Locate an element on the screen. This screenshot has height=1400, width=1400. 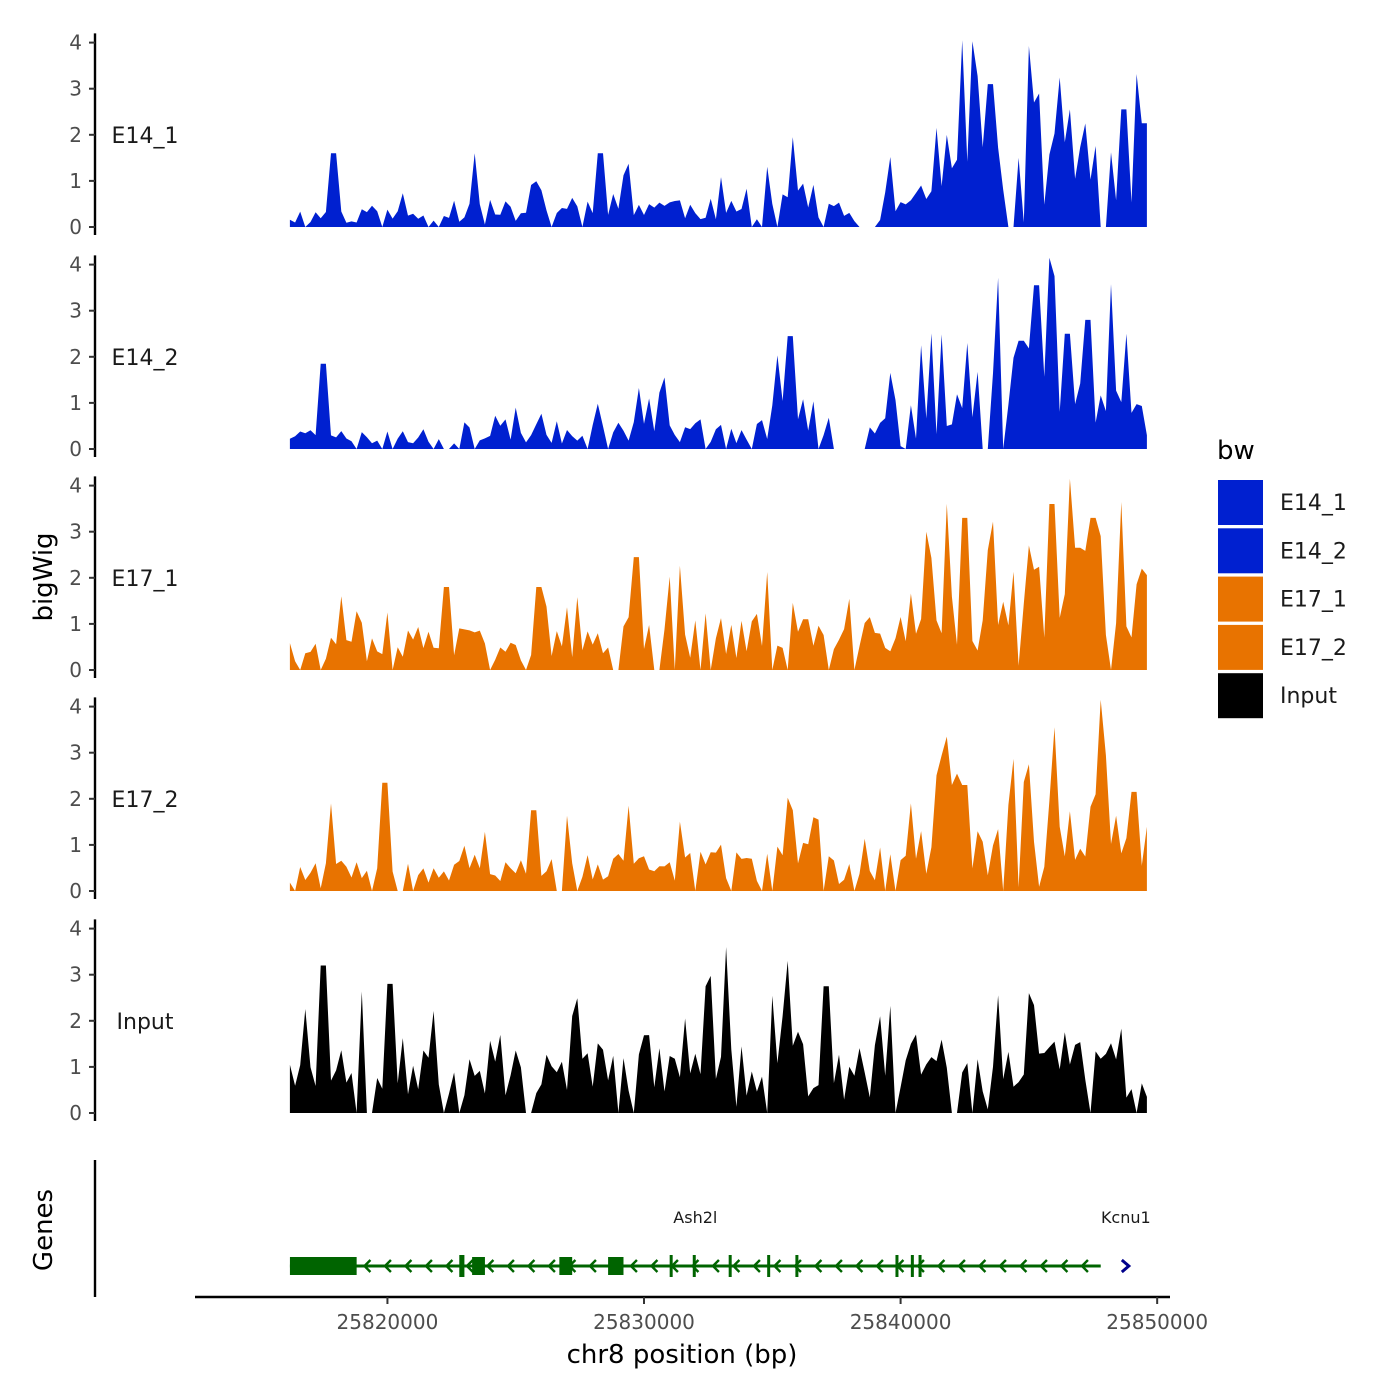
track-E17_2: 0 1 2 3 4 E17_2 is located at coordinates (608, 799).